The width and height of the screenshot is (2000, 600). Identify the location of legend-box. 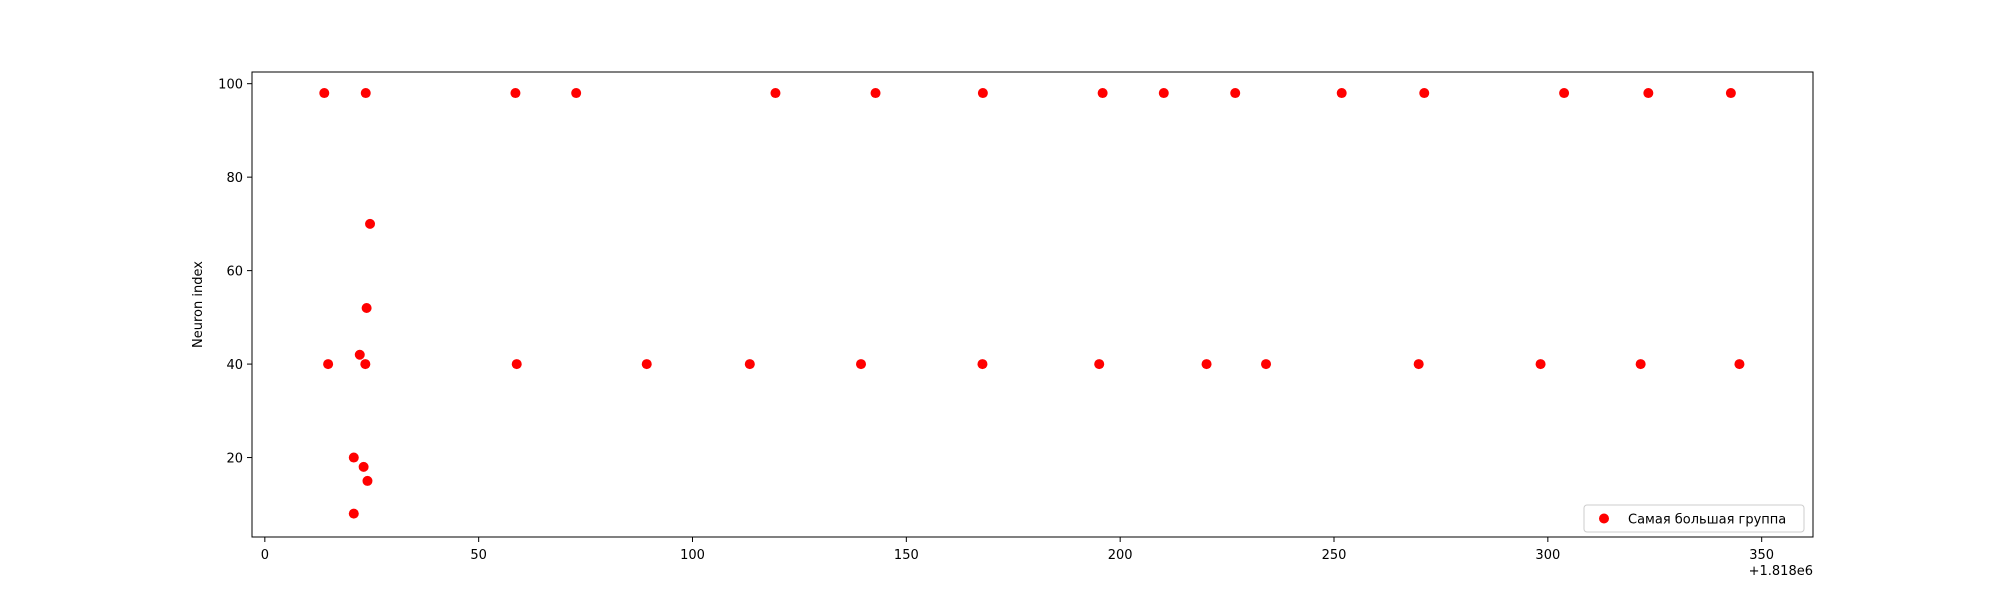
(1694, 518).